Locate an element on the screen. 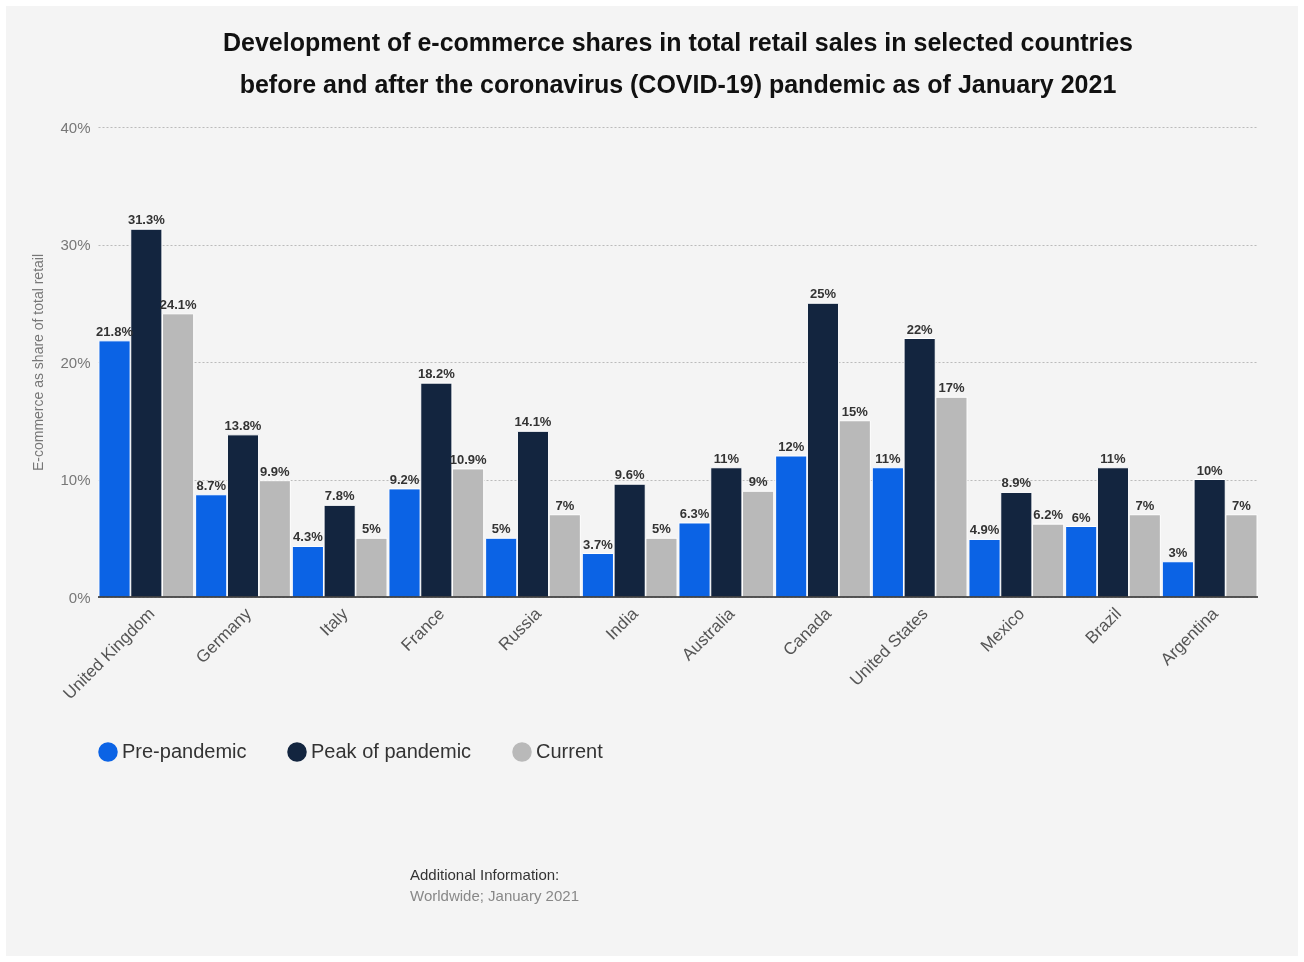 Image resolution: width=1304 pixels, height=962 pixels. legend-label: Peak of pandemic is located at coordinates (391, 751).